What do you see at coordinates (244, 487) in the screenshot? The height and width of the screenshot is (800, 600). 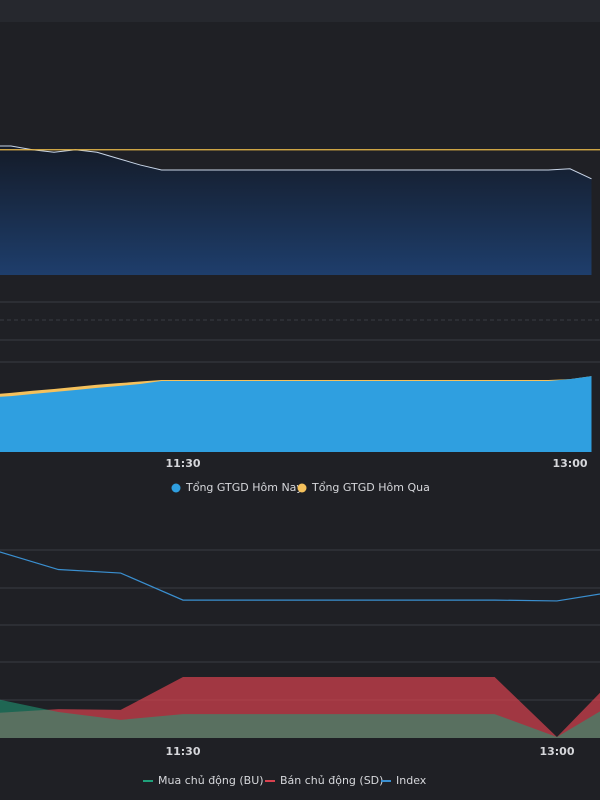 I see `legend-label: Tổng GTGD Hôm Nay` at bounding box center [244, 487].